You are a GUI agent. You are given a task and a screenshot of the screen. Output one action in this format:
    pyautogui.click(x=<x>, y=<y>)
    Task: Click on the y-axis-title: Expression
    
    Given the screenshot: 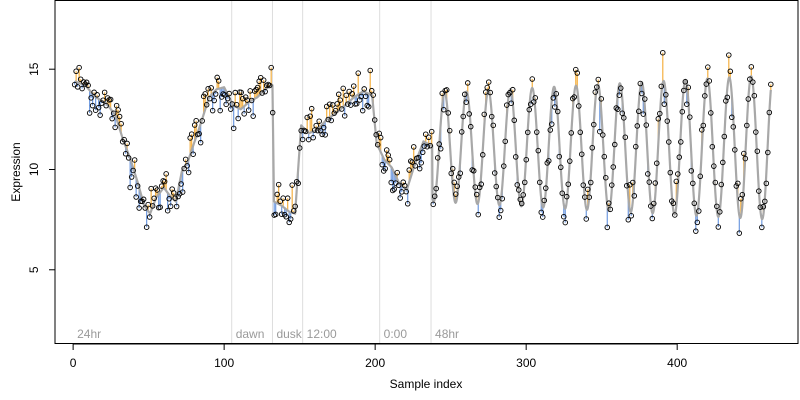 What is the action you would take?
    pyautogui.click(x=16, y=171)
    